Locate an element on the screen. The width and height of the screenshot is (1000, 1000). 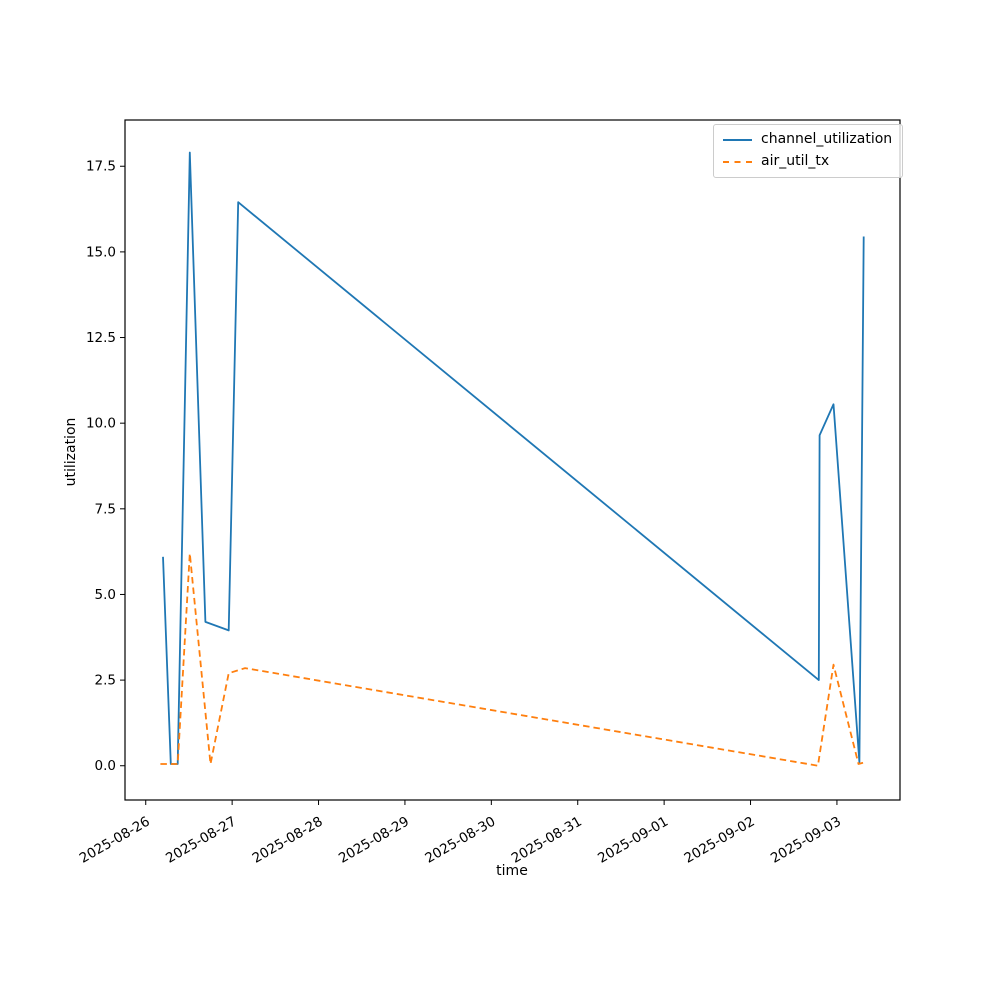
legend-label-air-util-tx: air_util_tx is located at coordinates (795, 161).